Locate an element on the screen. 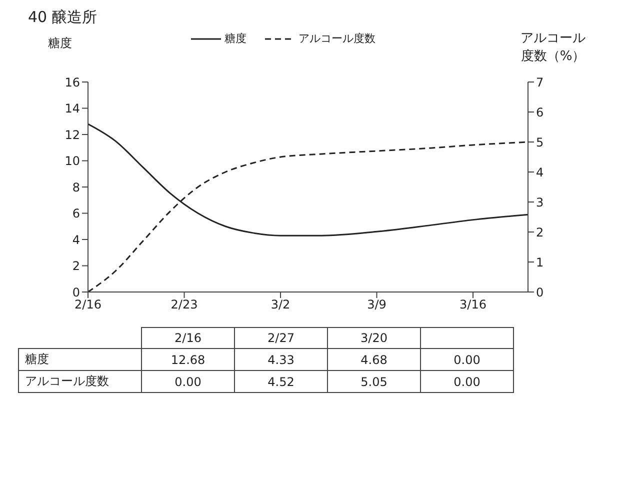 Image resolution: width=640 pixels, height=480 pixels. y-tick-label: 2 is located at coordinates (76, 266).